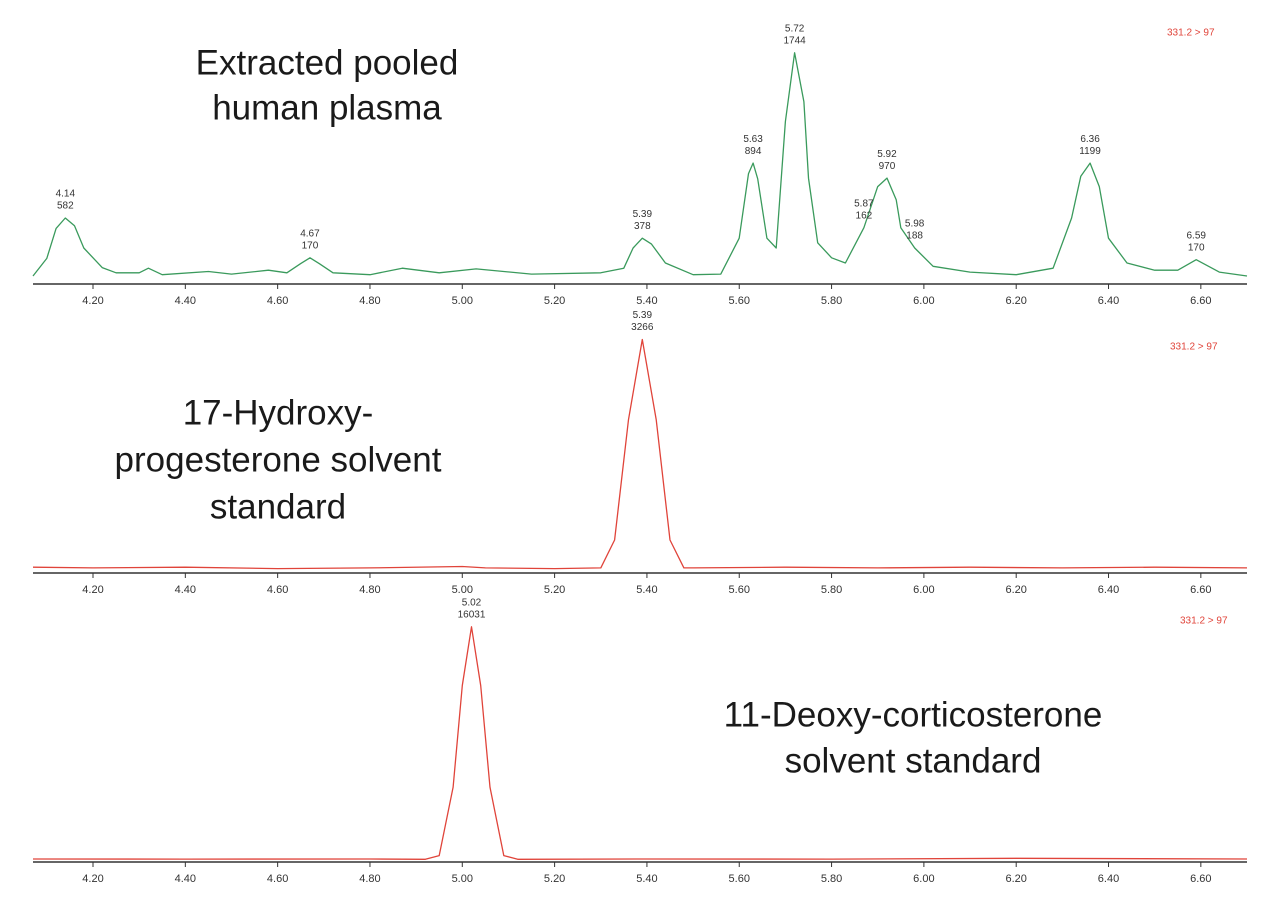  What do you see at coordinates (913, 760) in the screenshot?
I see `panel-title: solvent standard` at bounding box center [913, 760].